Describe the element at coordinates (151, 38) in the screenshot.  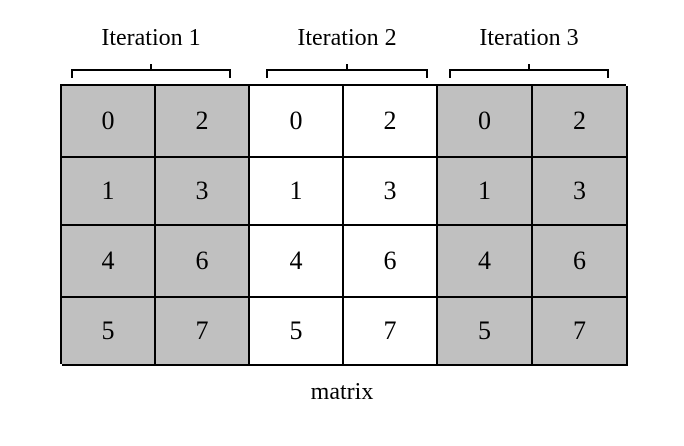
I see `iteration-1-label: Iteration 1` at that location.